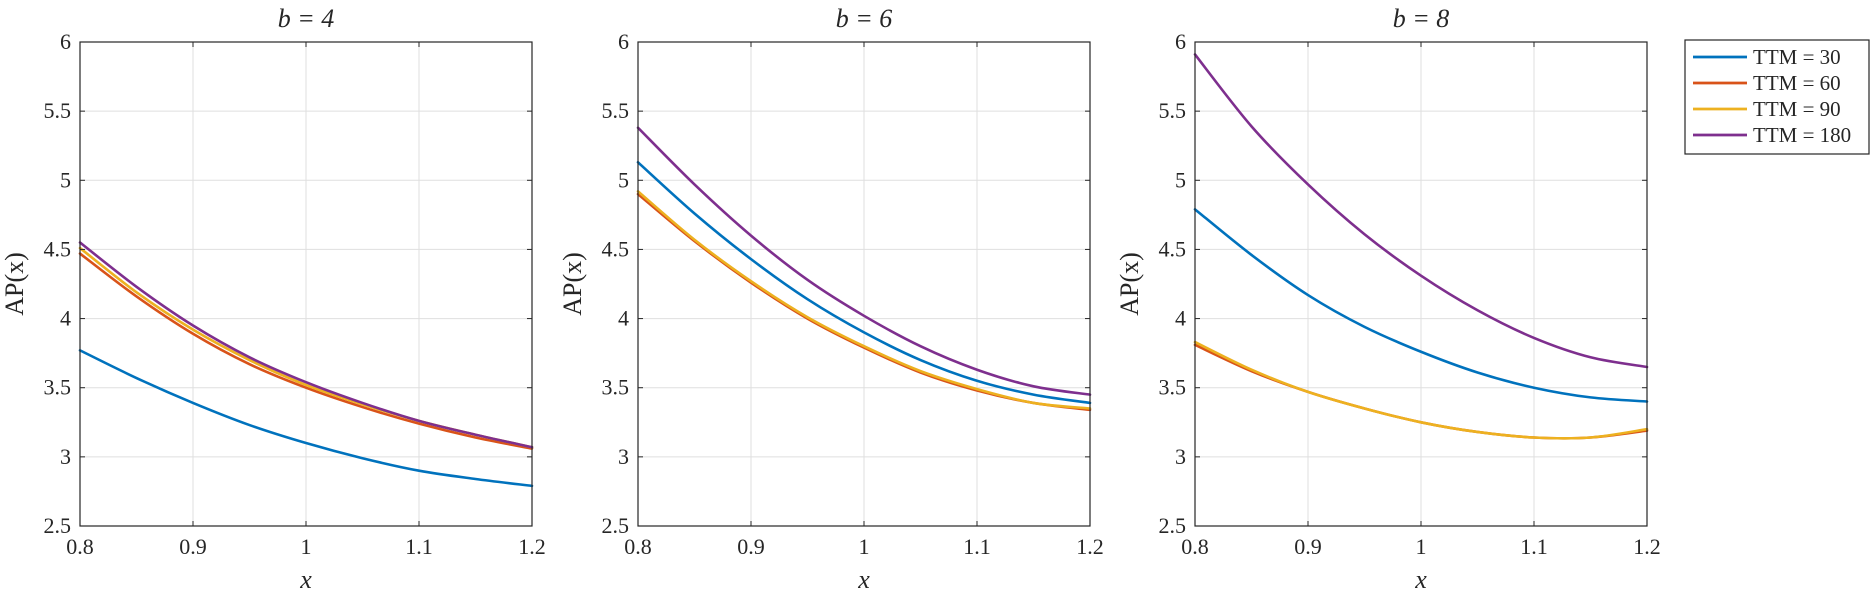 The image size is (1875, 594). Describe the element at coordinates (1797, 109) in the screenshot. I see `legend-label-2: TTM = 90` at that location.